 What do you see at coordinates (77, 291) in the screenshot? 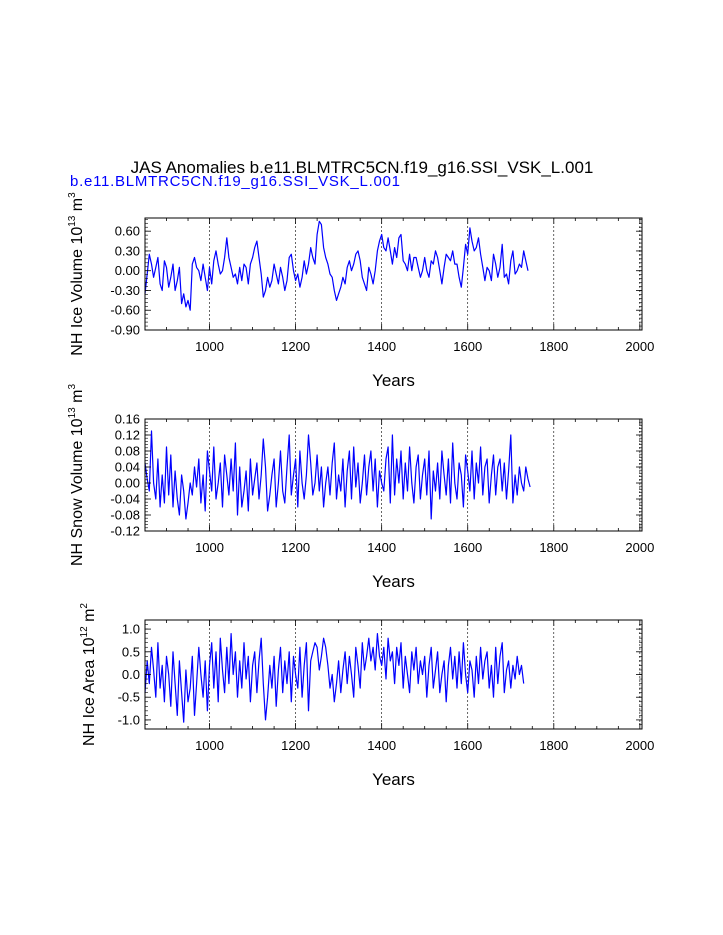
I see `y-axis-label-text: NH Ice Volume 10` at bounding box center [77, 291].